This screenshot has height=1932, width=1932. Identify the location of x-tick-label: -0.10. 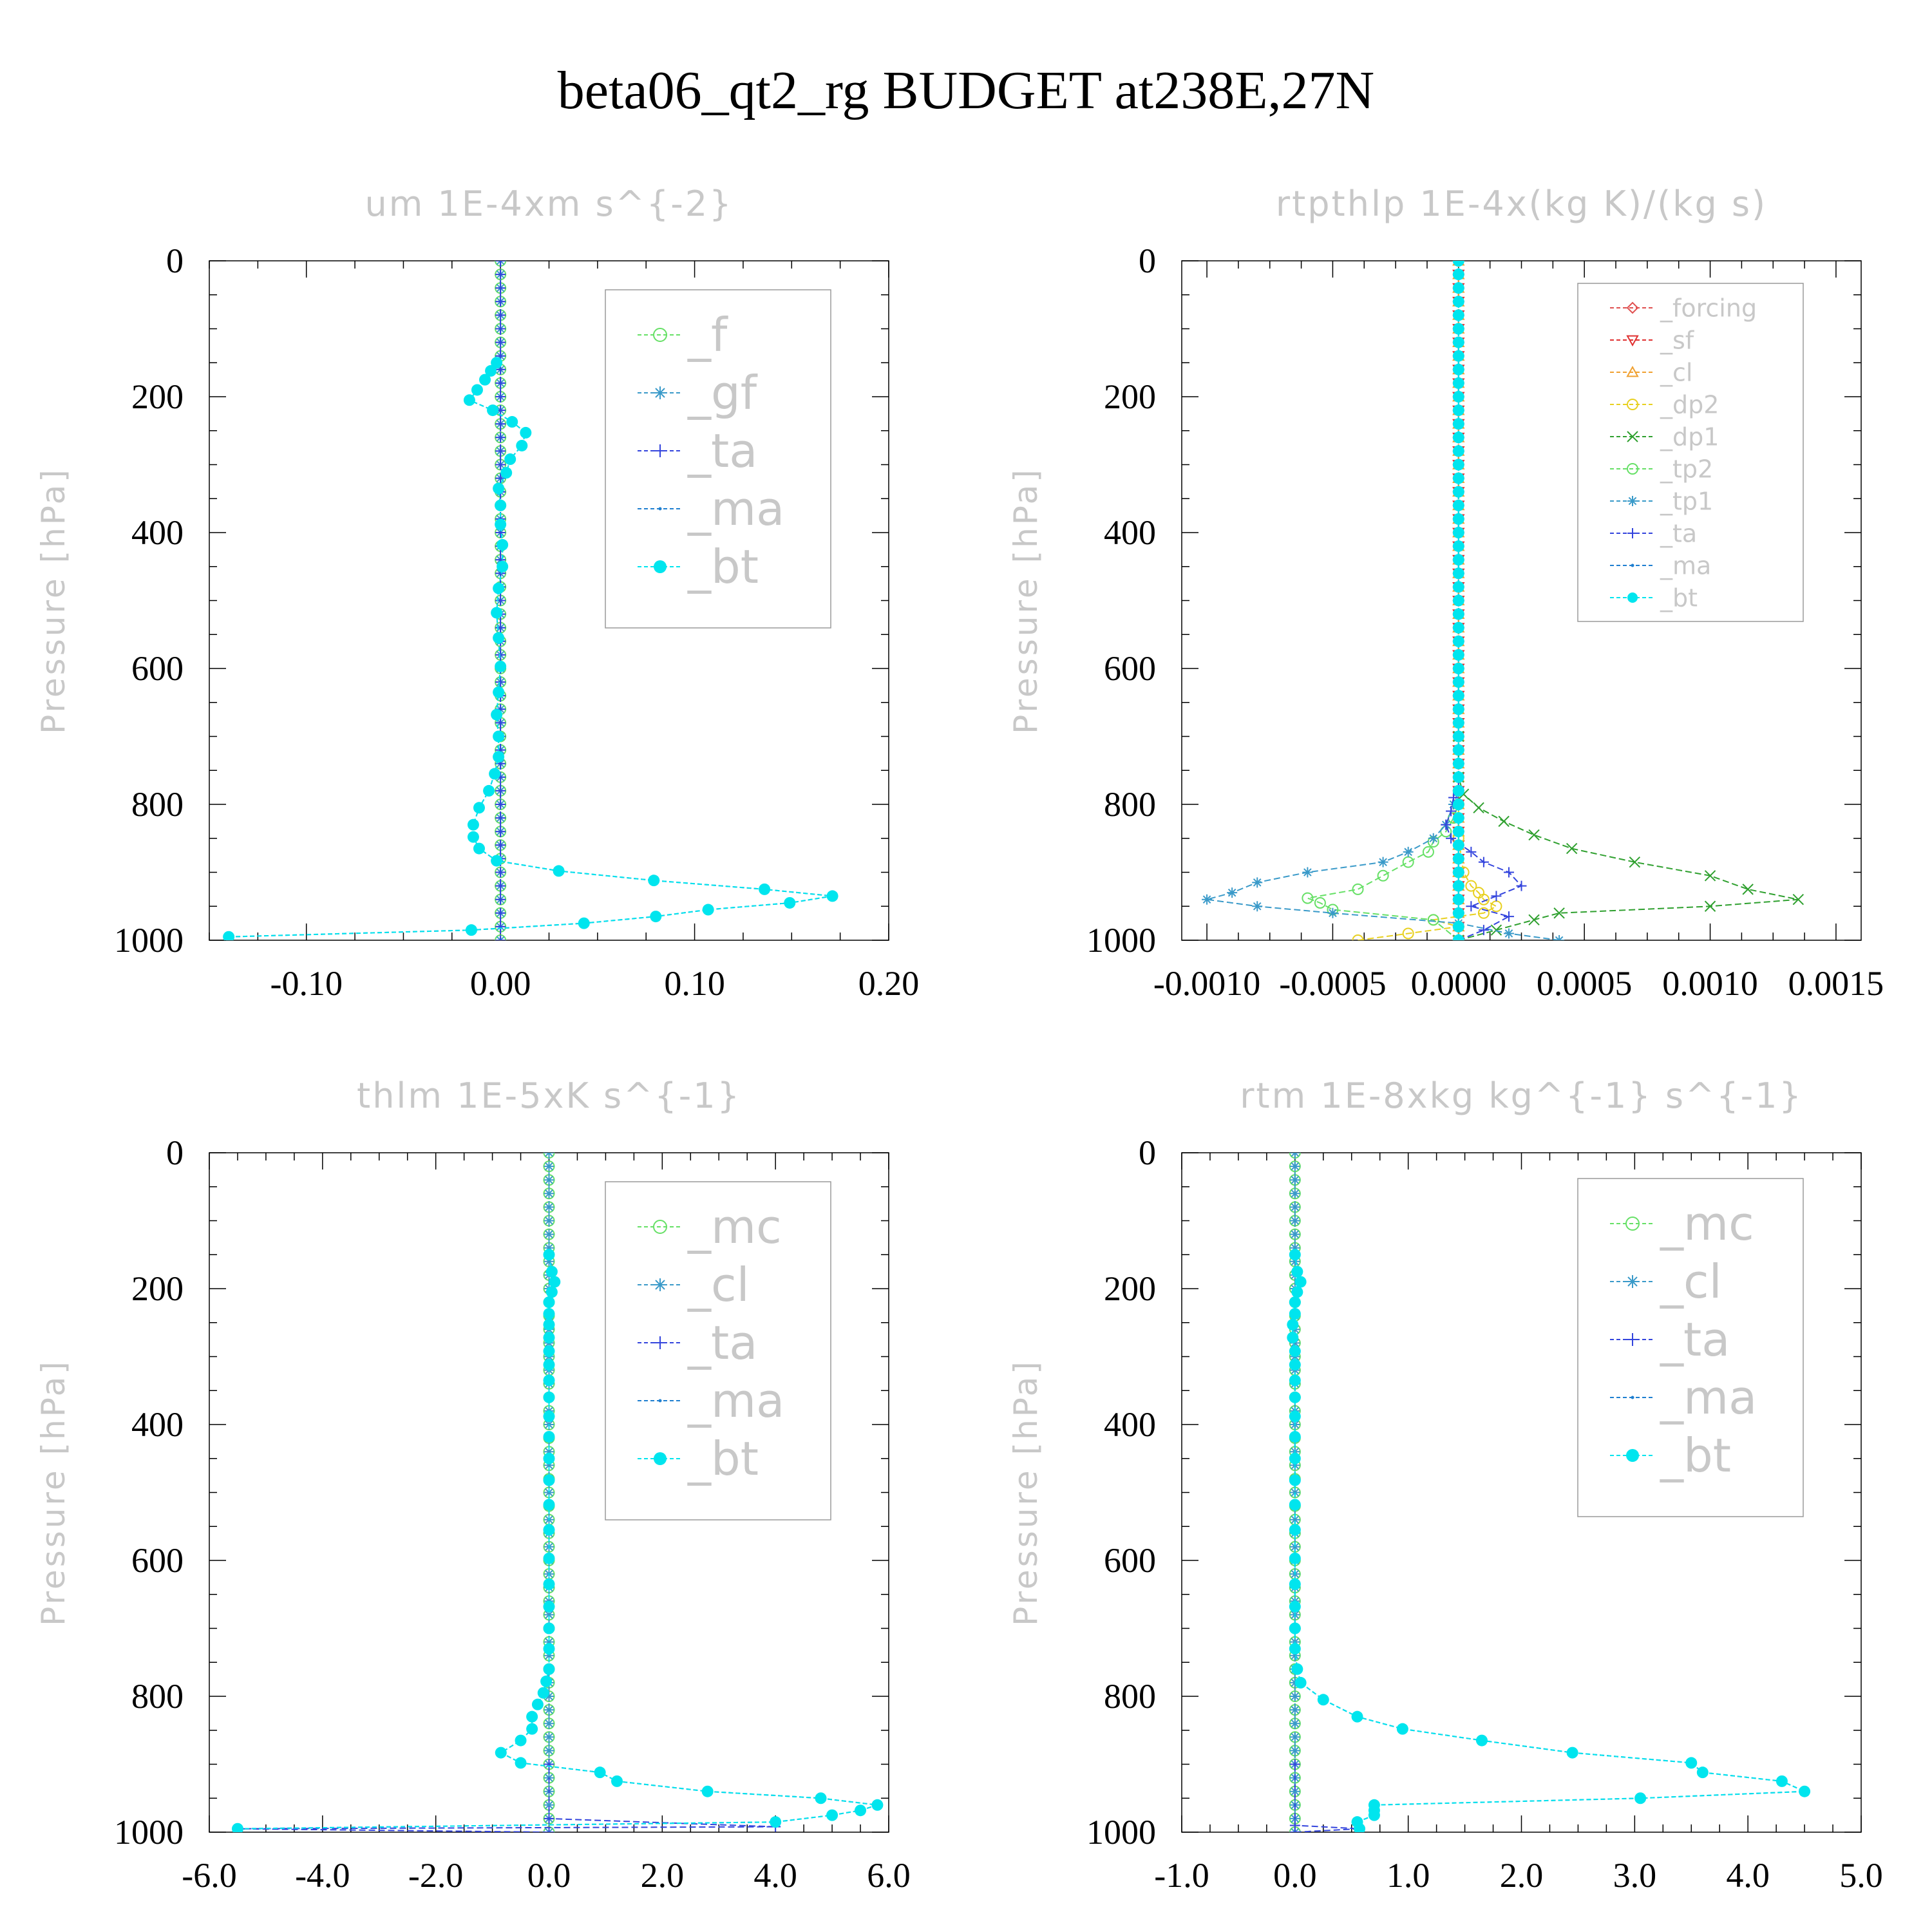
(306, 983).